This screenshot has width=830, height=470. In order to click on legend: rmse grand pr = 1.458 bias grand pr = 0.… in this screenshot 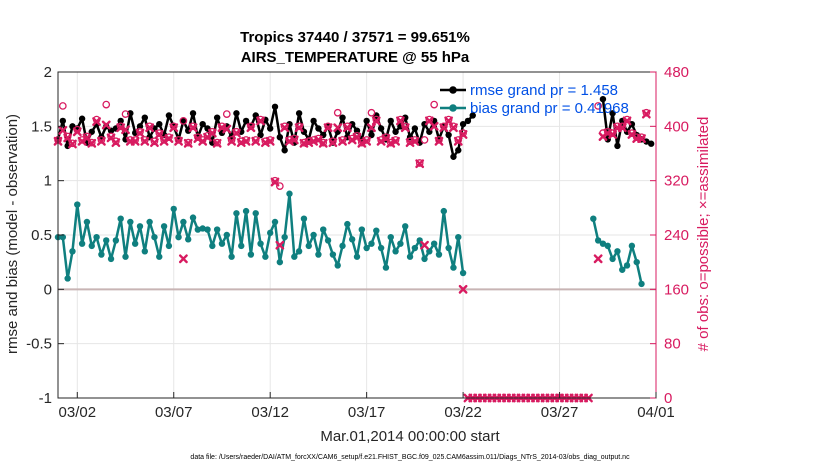, I will do `click(534, 99)`.